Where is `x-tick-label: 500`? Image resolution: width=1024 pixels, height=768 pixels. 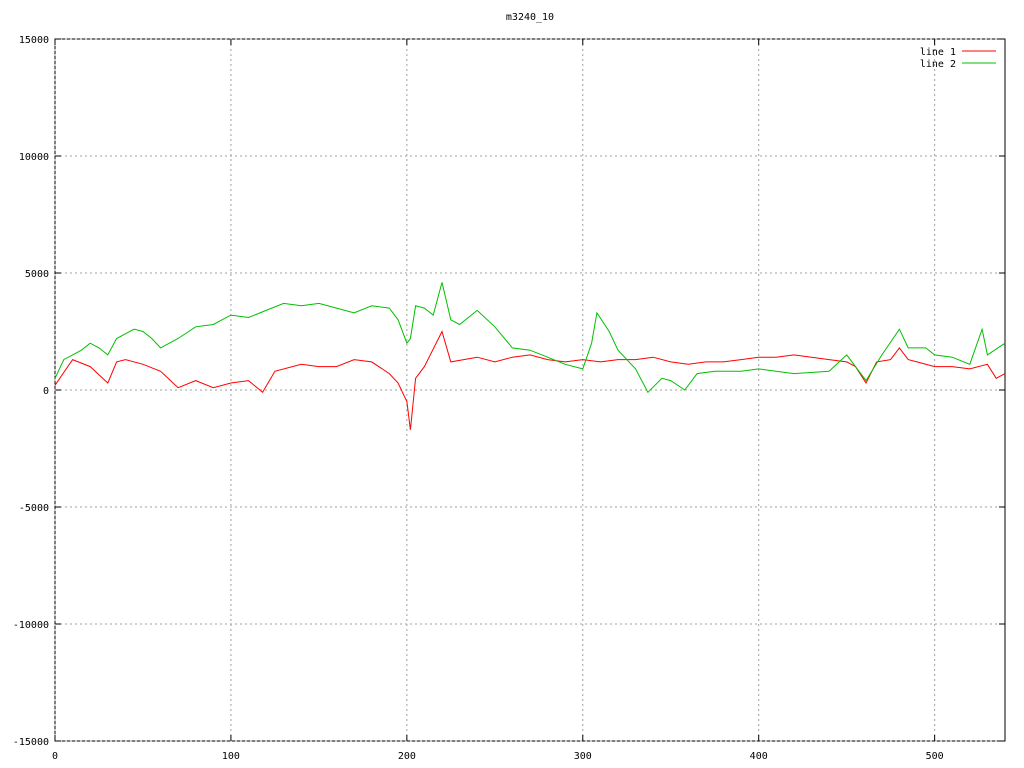
x-tick-label: 500 is located at coordinates (935, 756).